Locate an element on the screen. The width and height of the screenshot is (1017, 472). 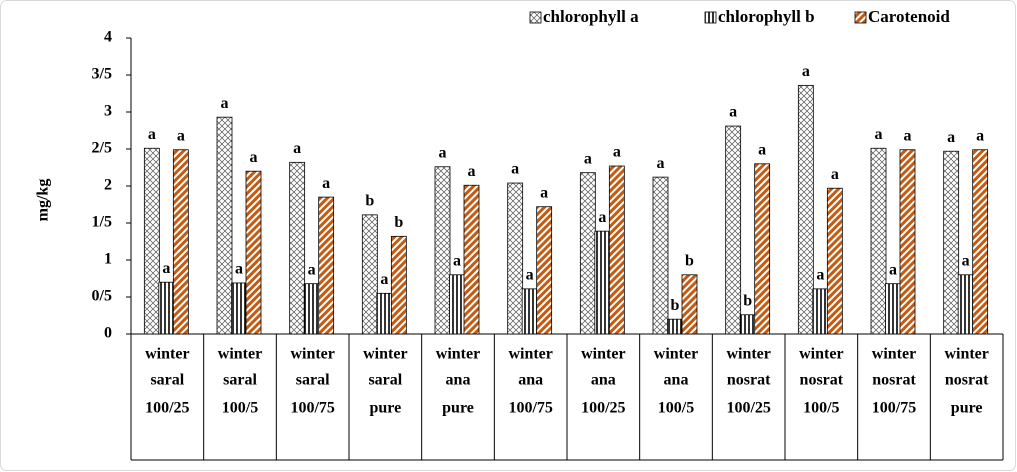
legend-label: chlorophyll a is located at coordinates (591, 16).